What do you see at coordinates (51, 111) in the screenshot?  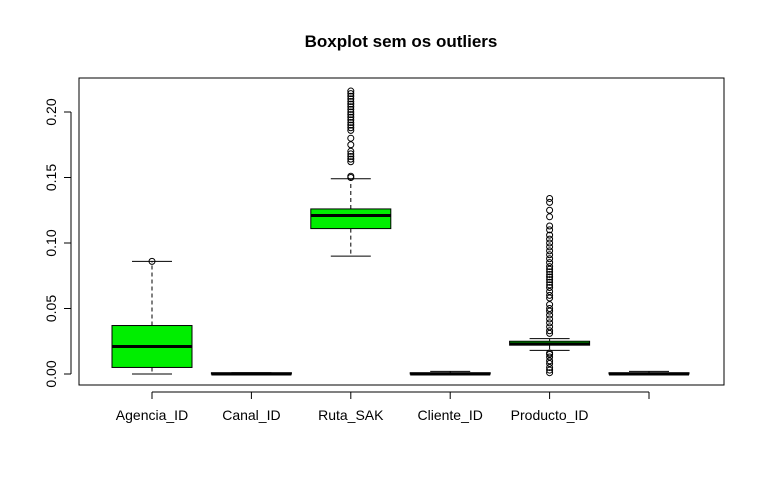 I see `y-tick-label: 0.20` at bounding box center [51, 111].